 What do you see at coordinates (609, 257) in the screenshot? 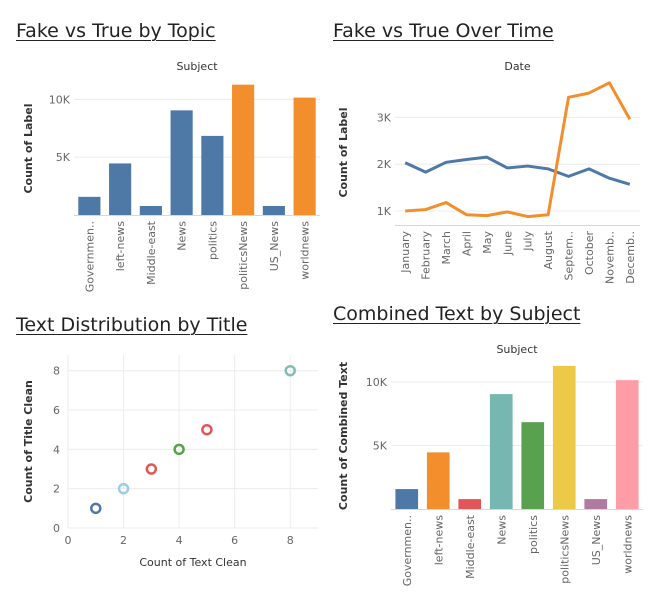
I see `x-tick-label: Novemb..` at bounding box center [609, 257].